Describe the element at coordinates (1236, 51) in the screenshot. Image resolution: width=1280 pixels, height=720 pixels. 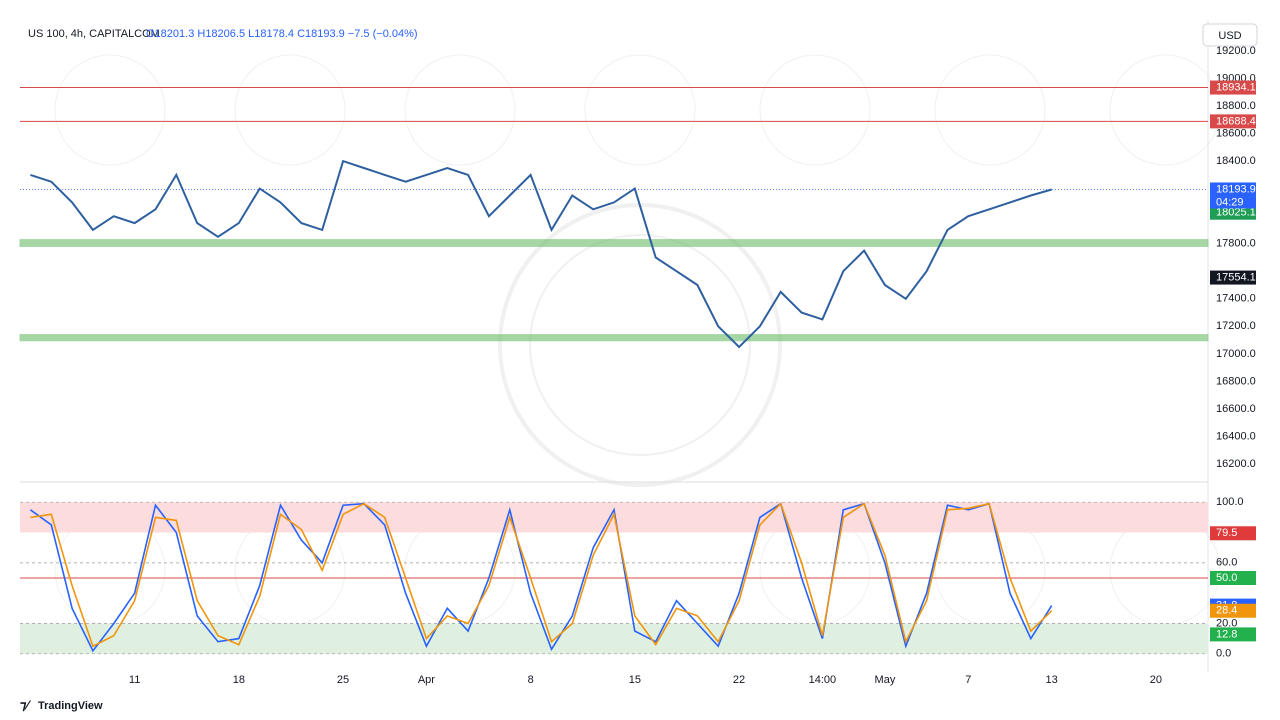
I see `y-tick-label: 19200.0` at that location.